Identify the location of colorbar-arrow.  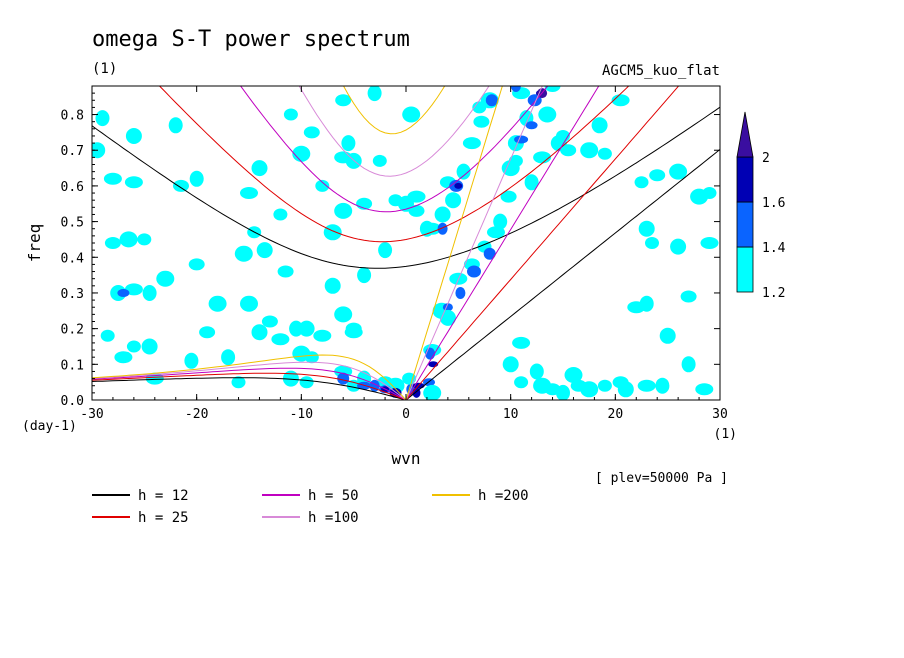
(745, 134).